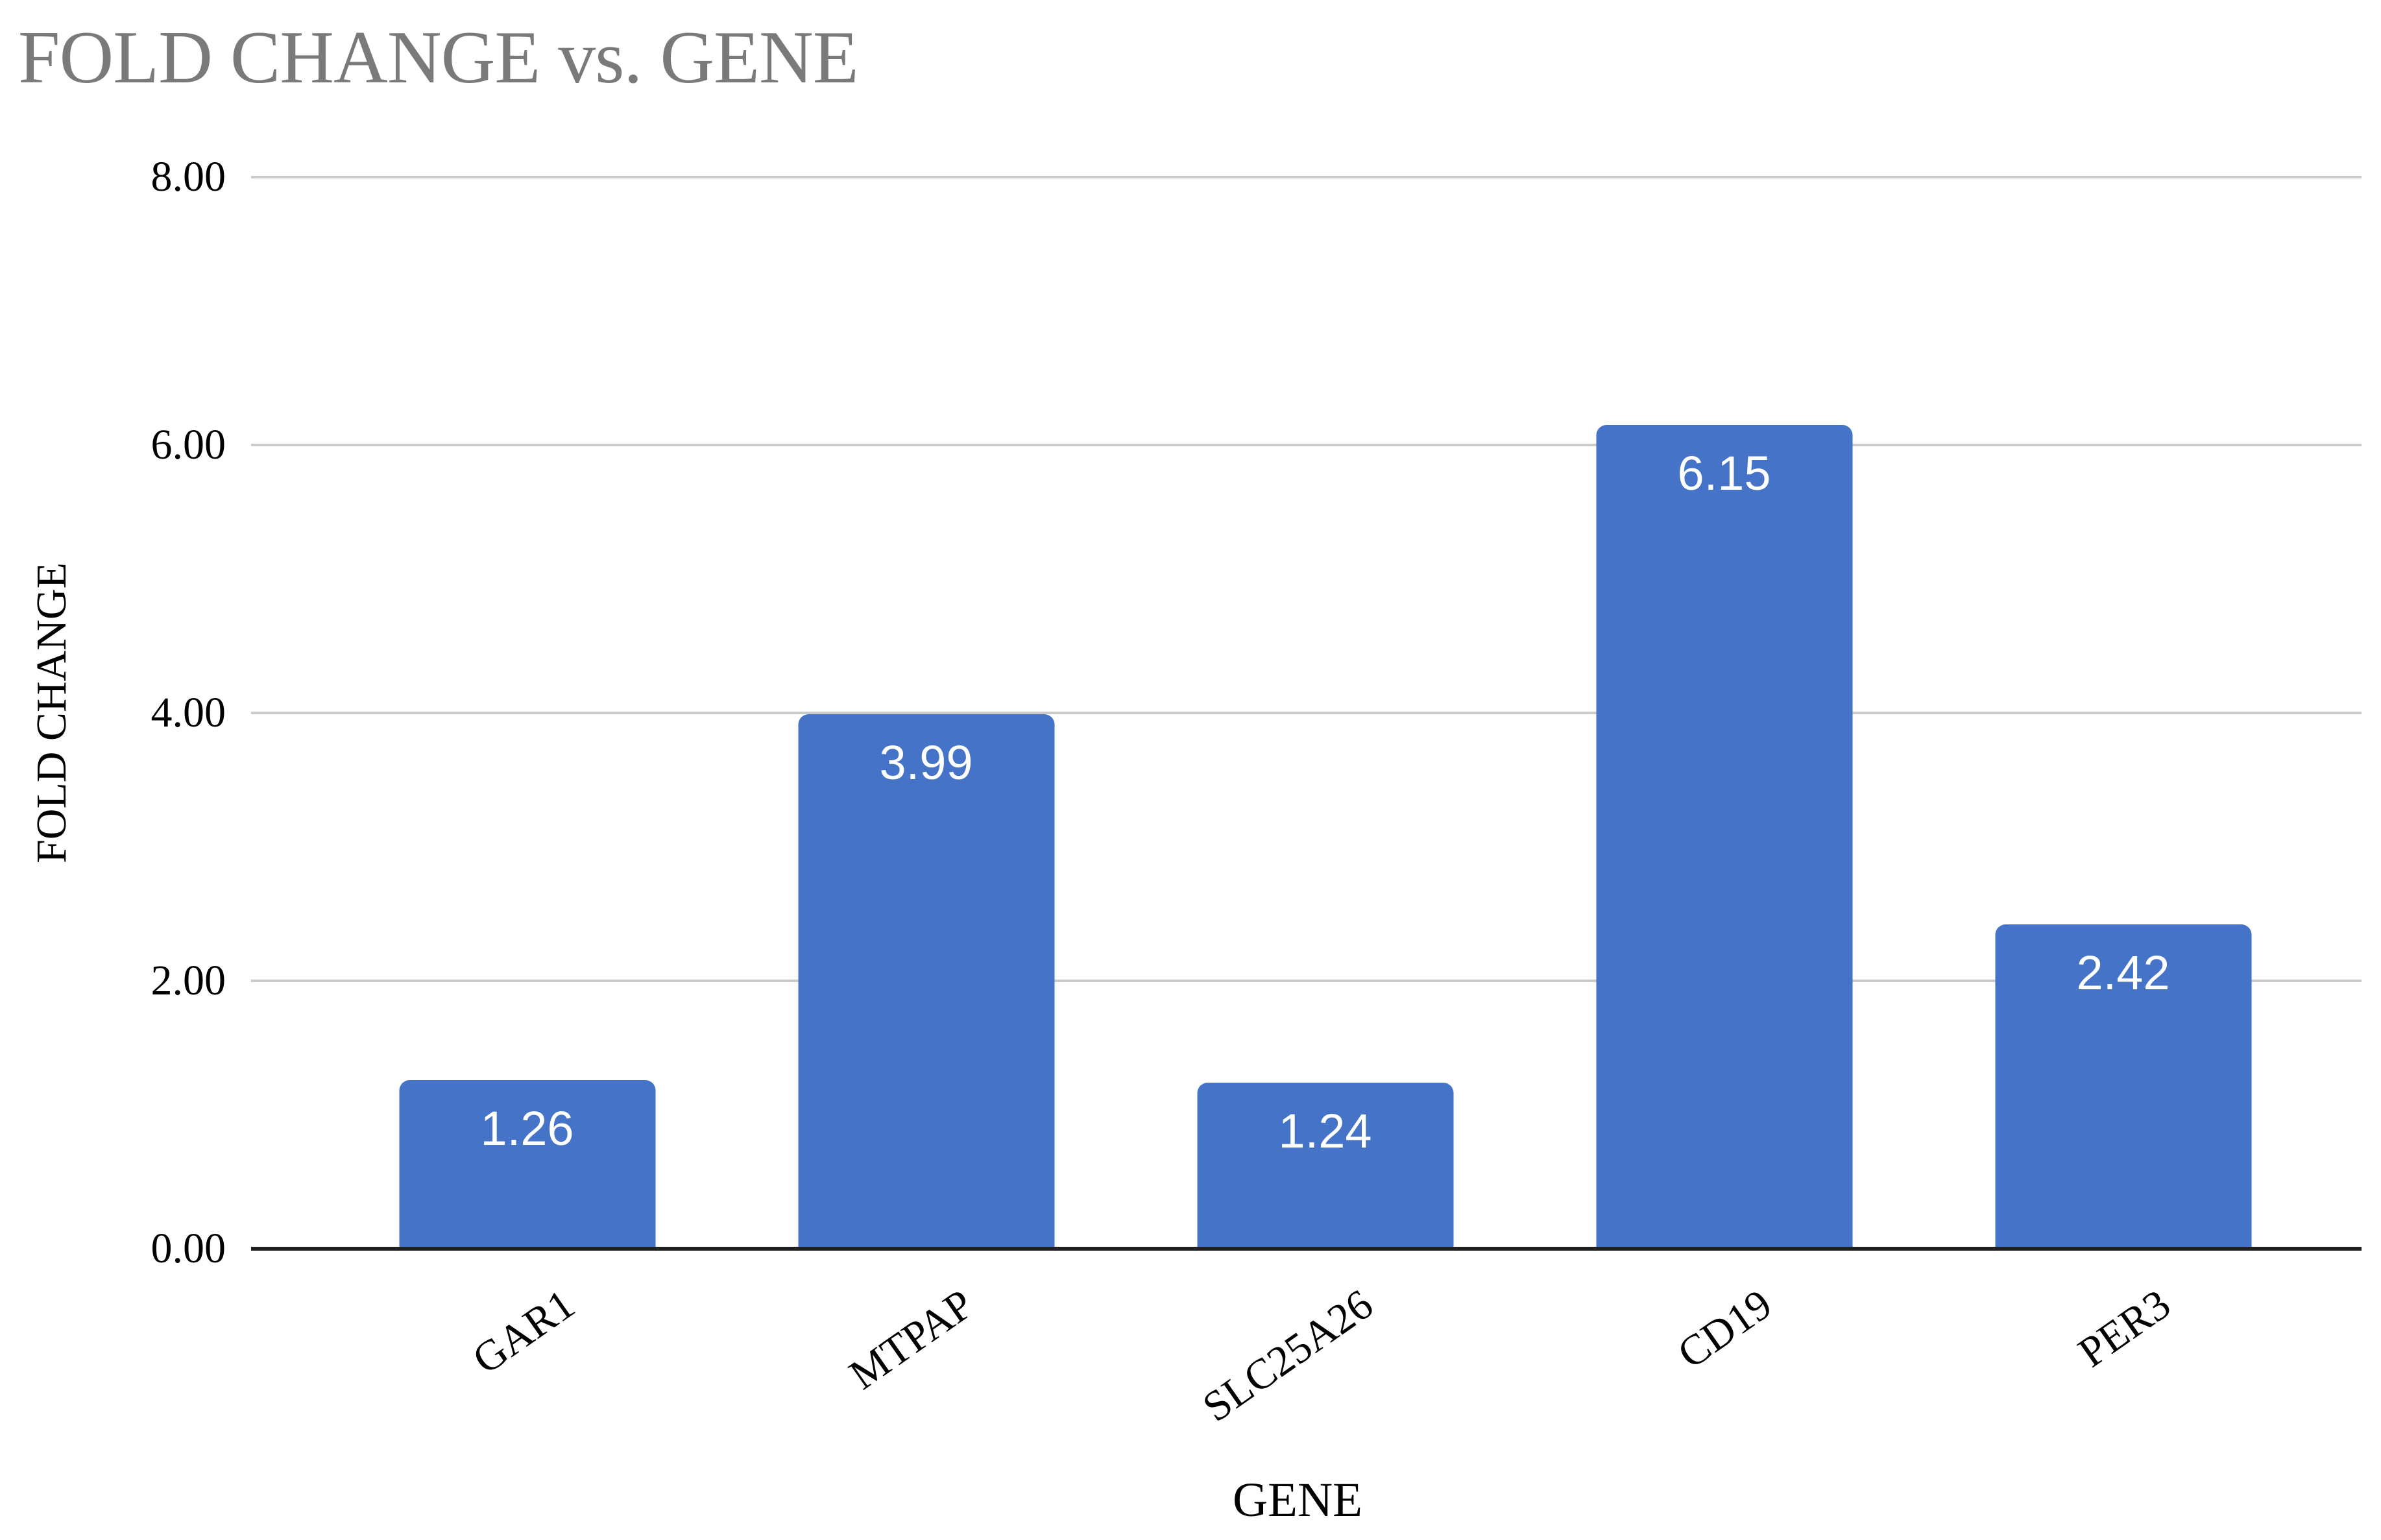 The height and width of the screenshot is (1540, 2381). Describe the element at coordinates (1306, 1249) in the screenshot. I see `x-baseline-axis` at that location.